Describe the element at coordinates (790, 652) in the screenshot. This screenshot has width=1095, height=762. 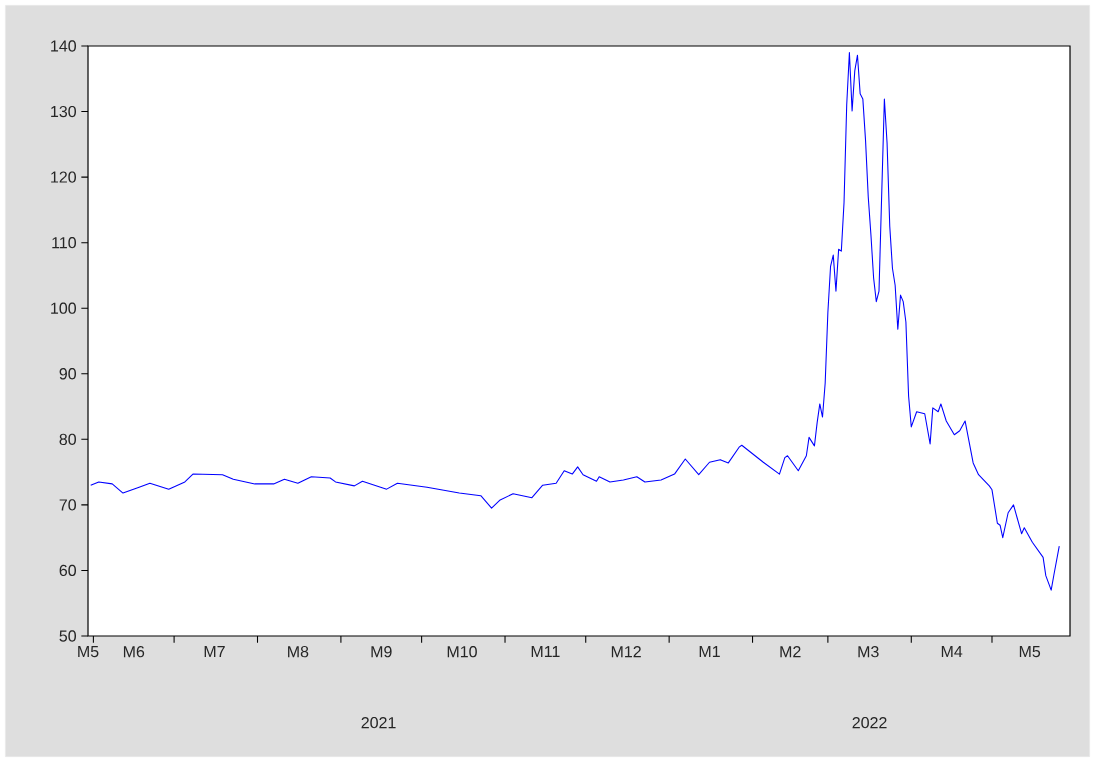
I see `x-tick-label: M2` at that location.